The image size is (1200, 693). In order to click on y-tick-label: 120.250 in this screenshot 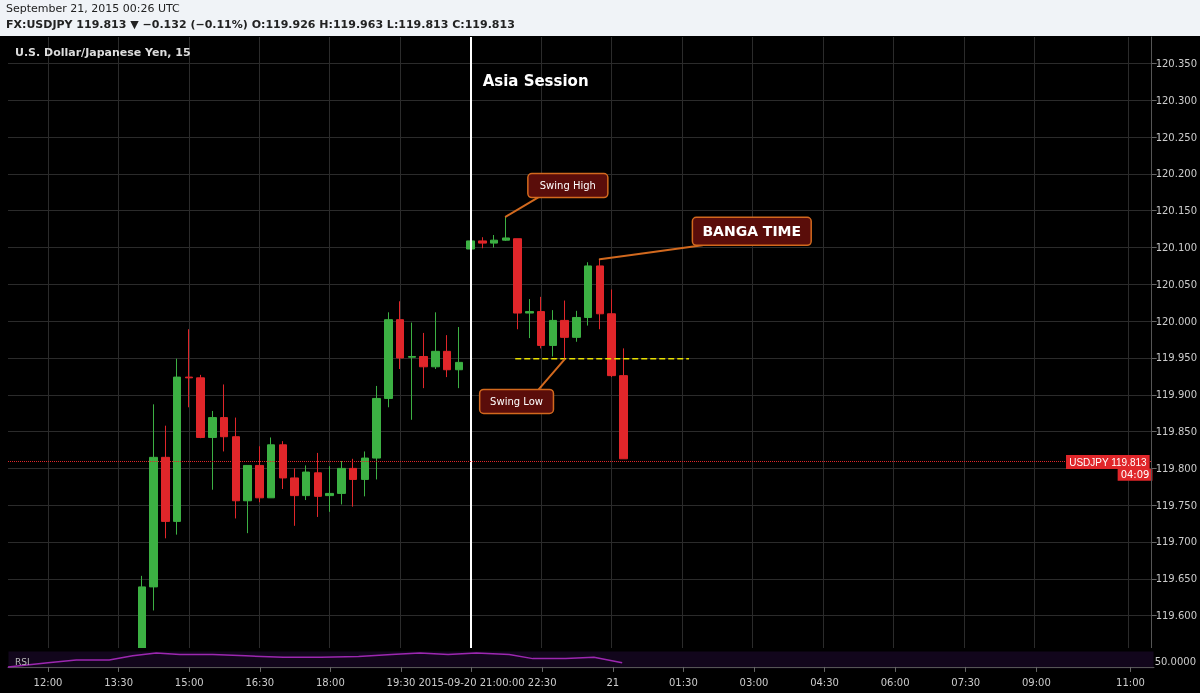, I will do `click(1176, 137)`.